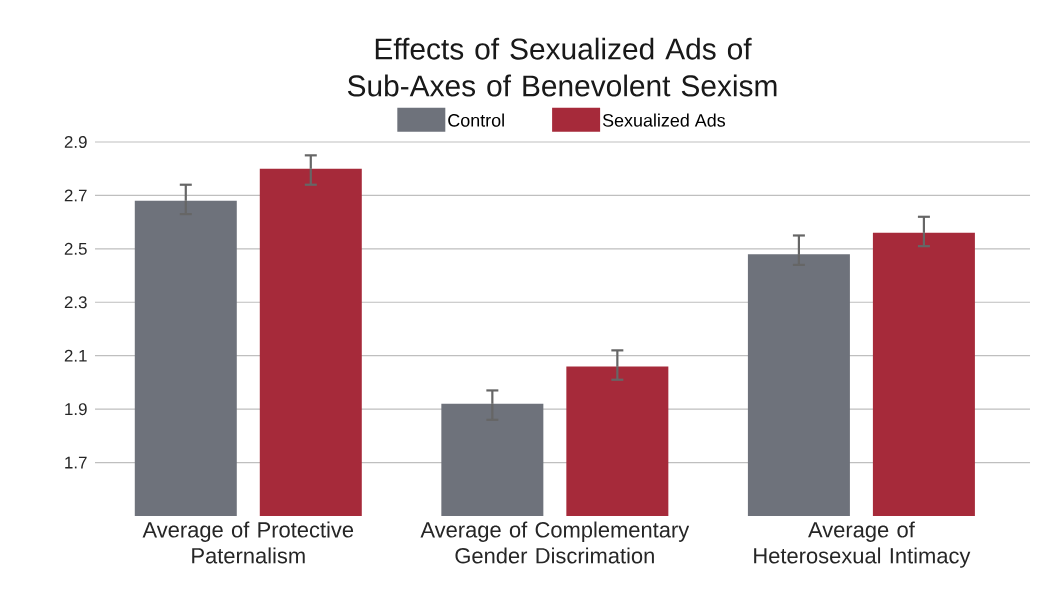 The image size is (1042, 612). I want to click on legend-label: Control, so click(476, 120).